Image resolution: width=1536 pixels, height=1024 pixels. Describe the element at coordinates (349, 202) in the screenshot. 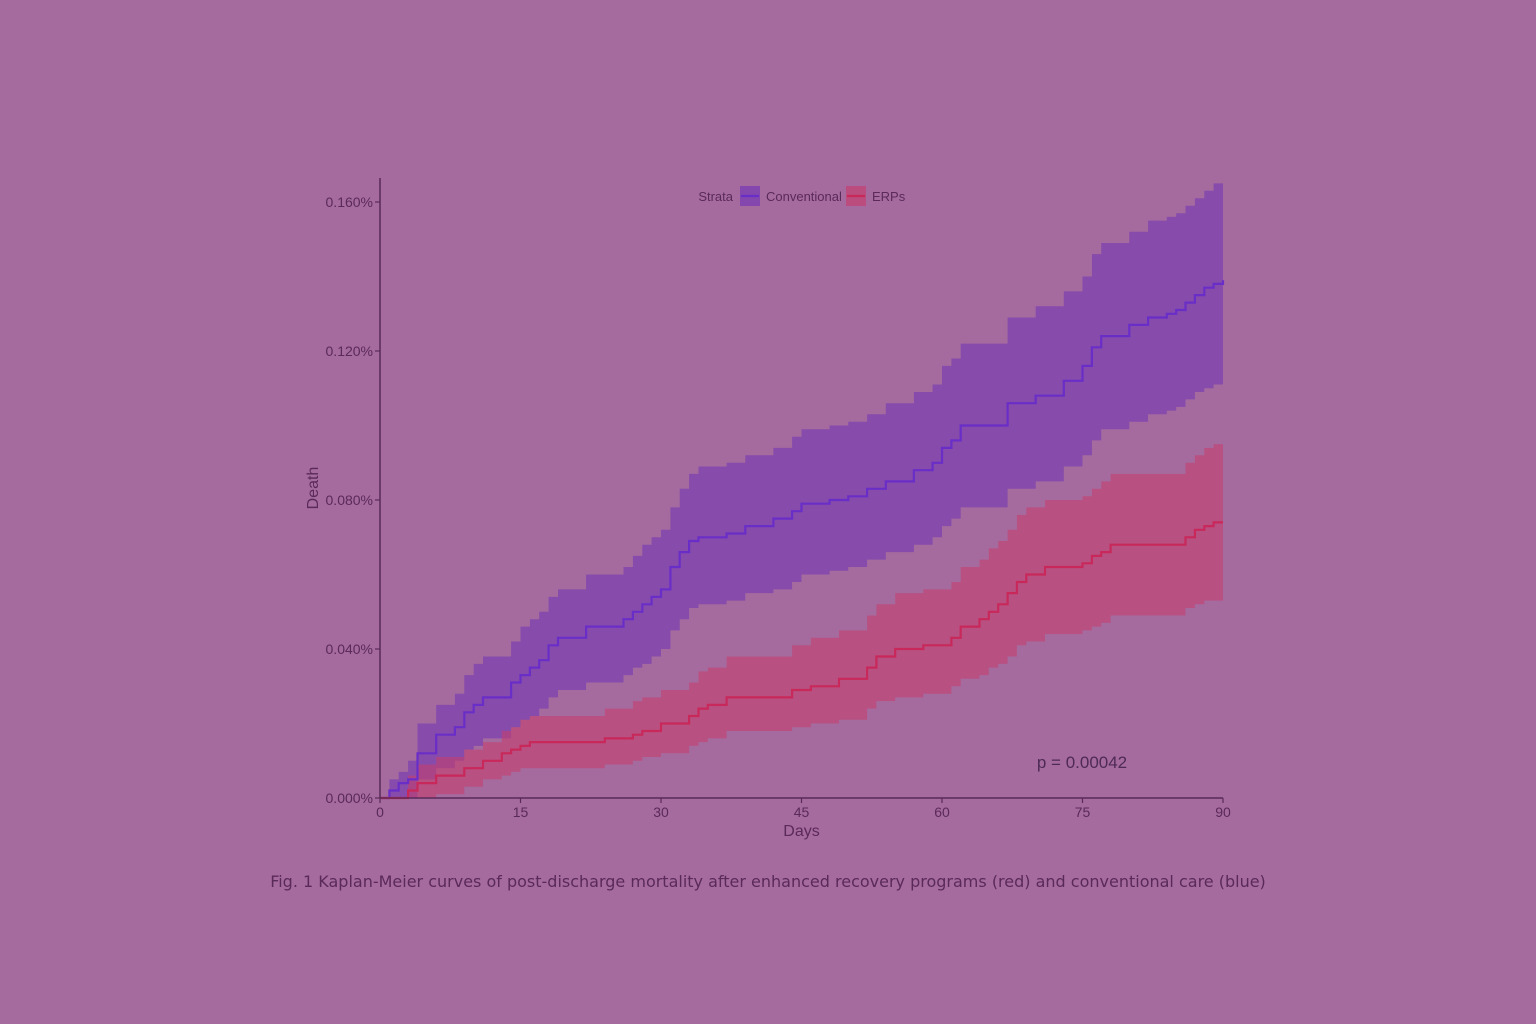

I see `y-tick-label: 0.160%` at that location.